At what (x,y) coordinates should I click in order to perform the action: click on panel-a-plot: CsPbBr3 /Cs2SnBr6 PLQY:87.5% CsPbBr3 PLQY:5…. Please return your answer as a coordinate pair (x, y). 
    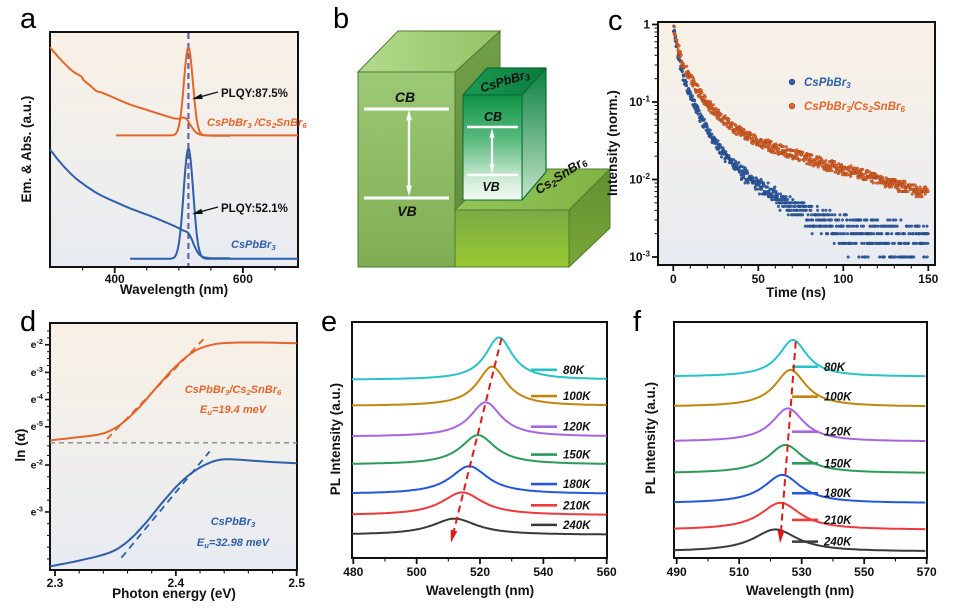
    Looking at the image, I should click on (178, 158).